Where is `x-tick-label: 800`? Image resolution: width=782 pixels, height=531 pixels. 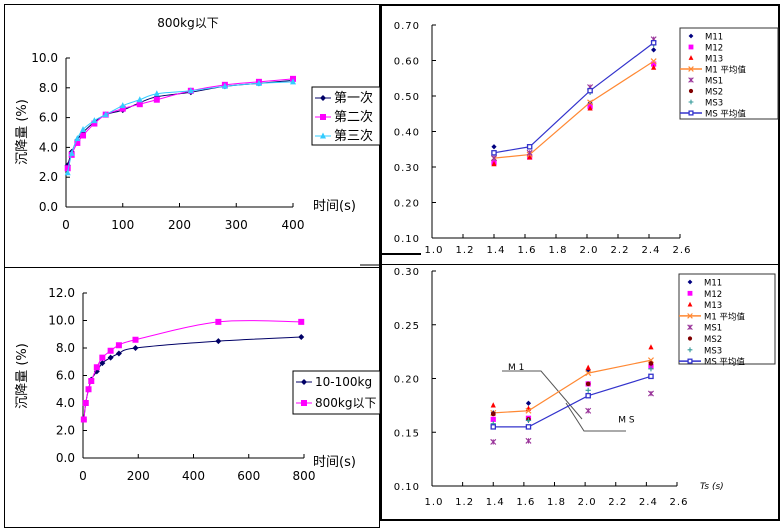
x-tick-label: 800 is located at coordinates (304, 476).